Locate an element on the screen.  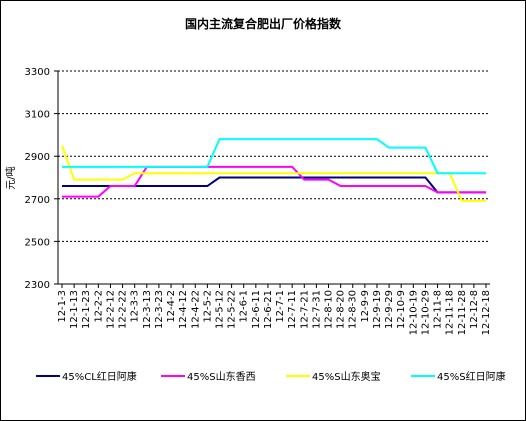
y-tick-label: 2700 is located at coordinates (37, 200).